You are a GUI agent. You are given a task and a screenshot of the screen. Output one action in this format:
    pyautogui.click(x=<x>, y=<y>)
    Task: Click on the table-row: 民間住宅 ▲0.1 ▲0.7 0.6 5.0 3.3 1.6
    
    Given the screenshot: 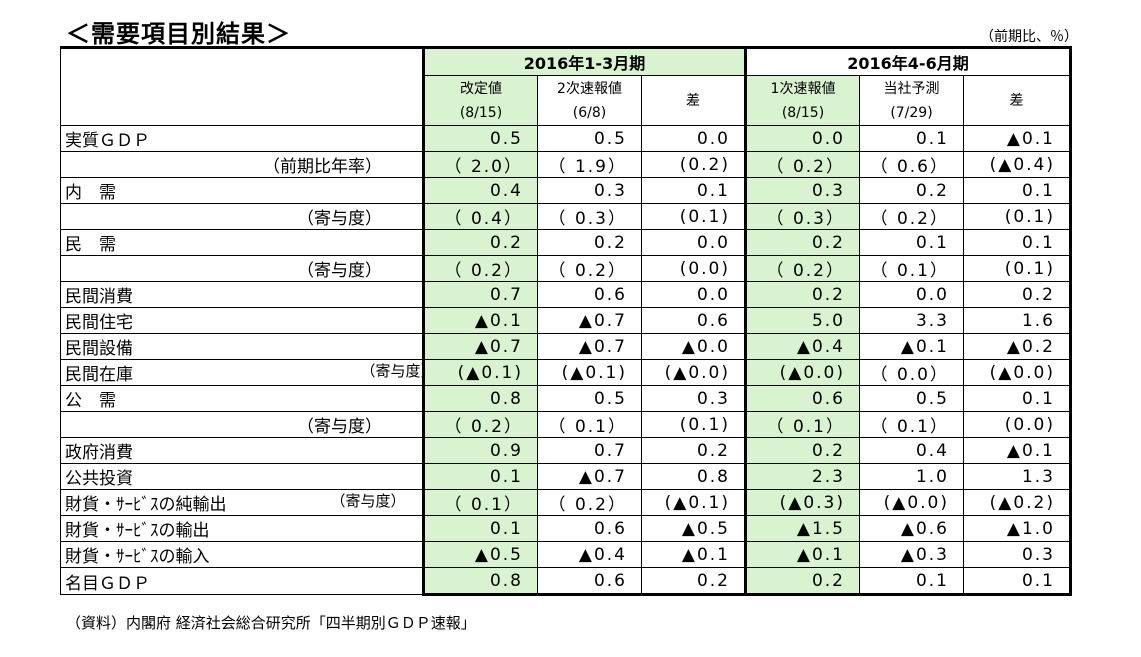 What is the action you would take?
    pyautogui.click(x=566, y=320)
    